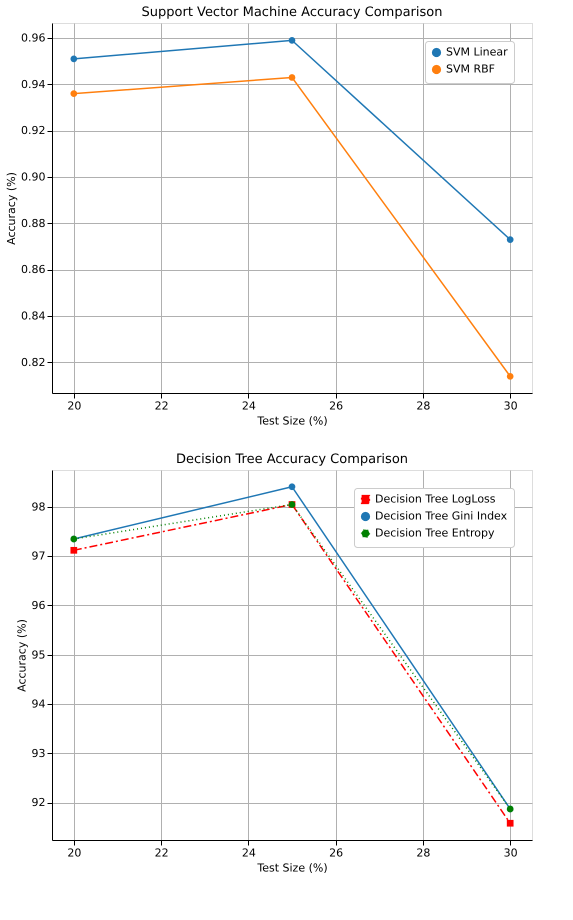 Image resolution: width=573 pixels, height=920 pixels. Describe the element at coordinates (33, 131) in the screenshot. I see `y-tick-label: 0.92` at that location.